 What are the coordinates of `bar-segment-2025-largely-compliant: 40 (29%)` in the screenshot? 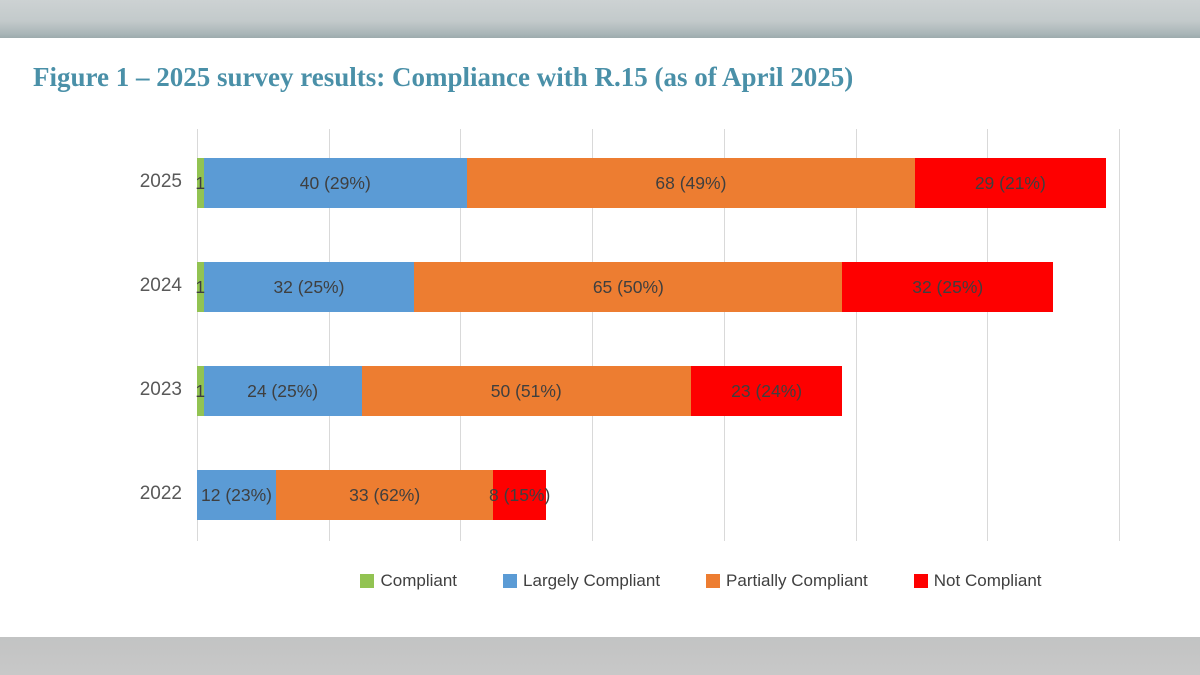 It's located at (335, 183).